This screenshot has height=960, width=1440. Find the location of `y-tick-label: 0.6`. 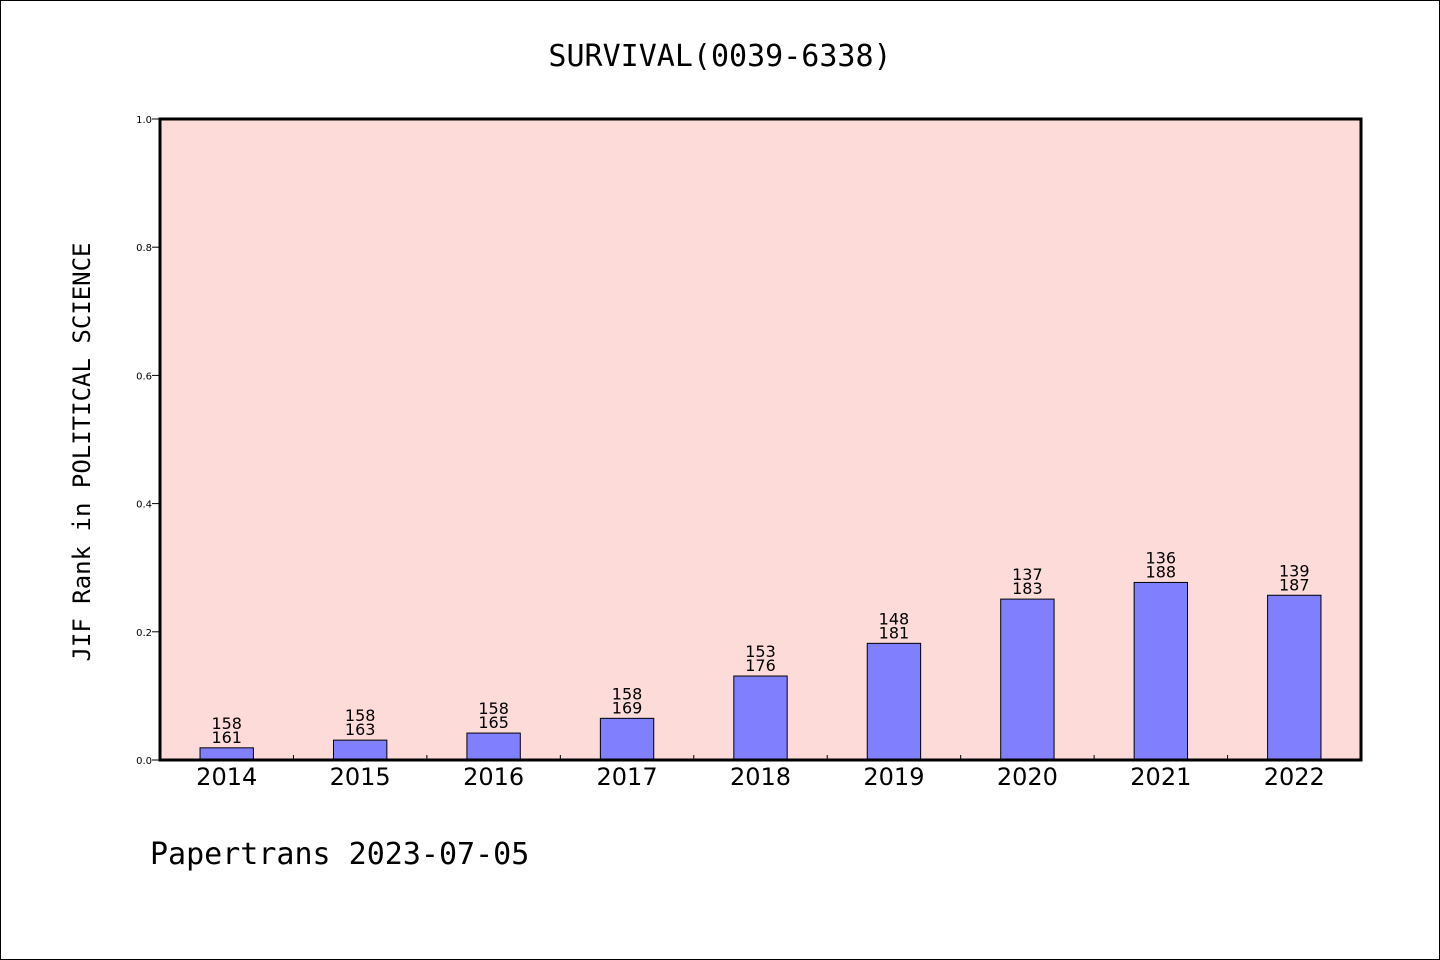

y-tick-label: 0.6 is located at coordinates (144, 376).